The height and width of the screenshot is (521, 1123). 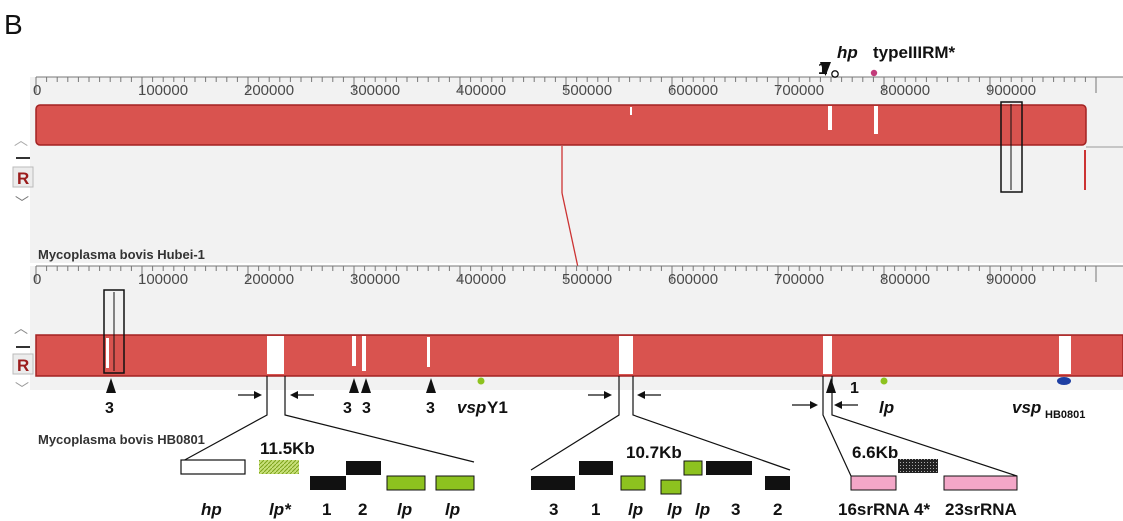 I want to click on top-collinear-block, so click(x=561, y=125).